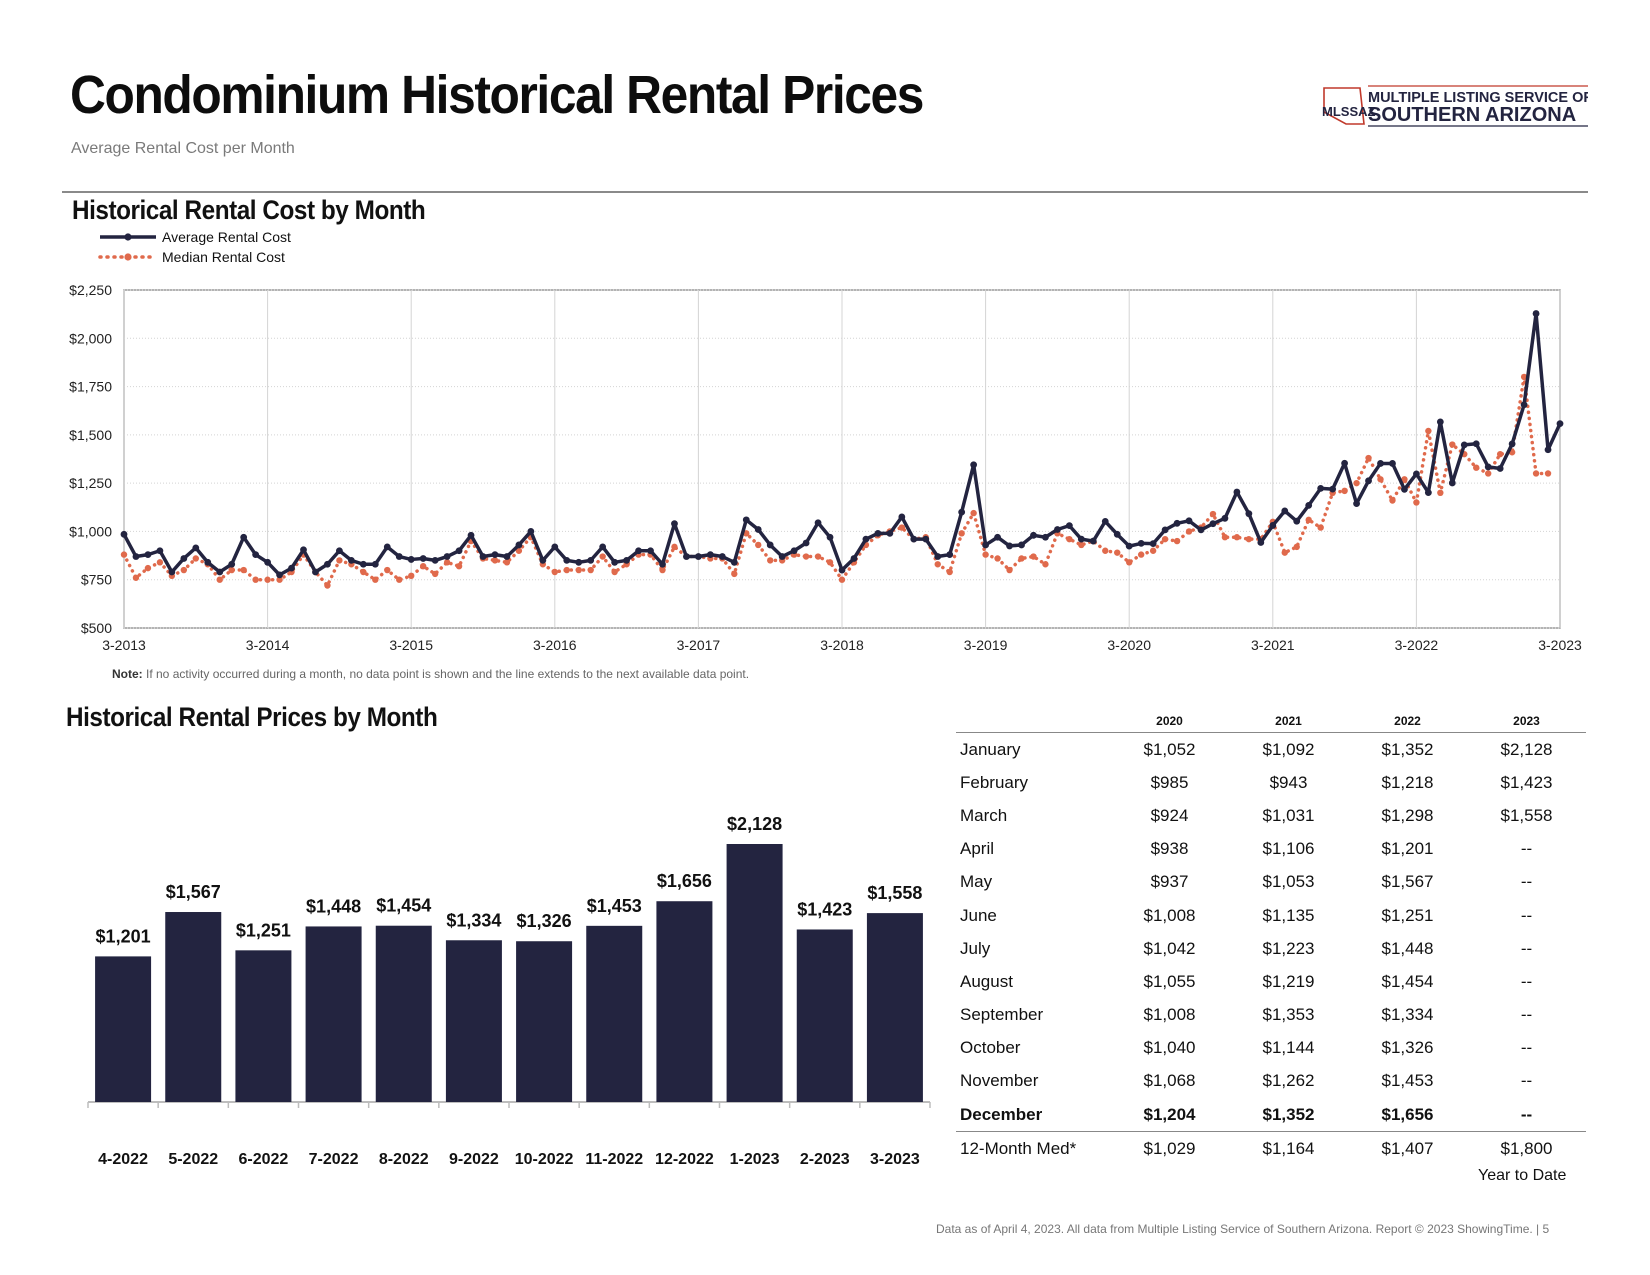 The image size is (1650, 1275). Describe the element at coordinates (249, 210) in the screenshot. I see `line-chart-title: Historical Rental Cost by Month` at that location.